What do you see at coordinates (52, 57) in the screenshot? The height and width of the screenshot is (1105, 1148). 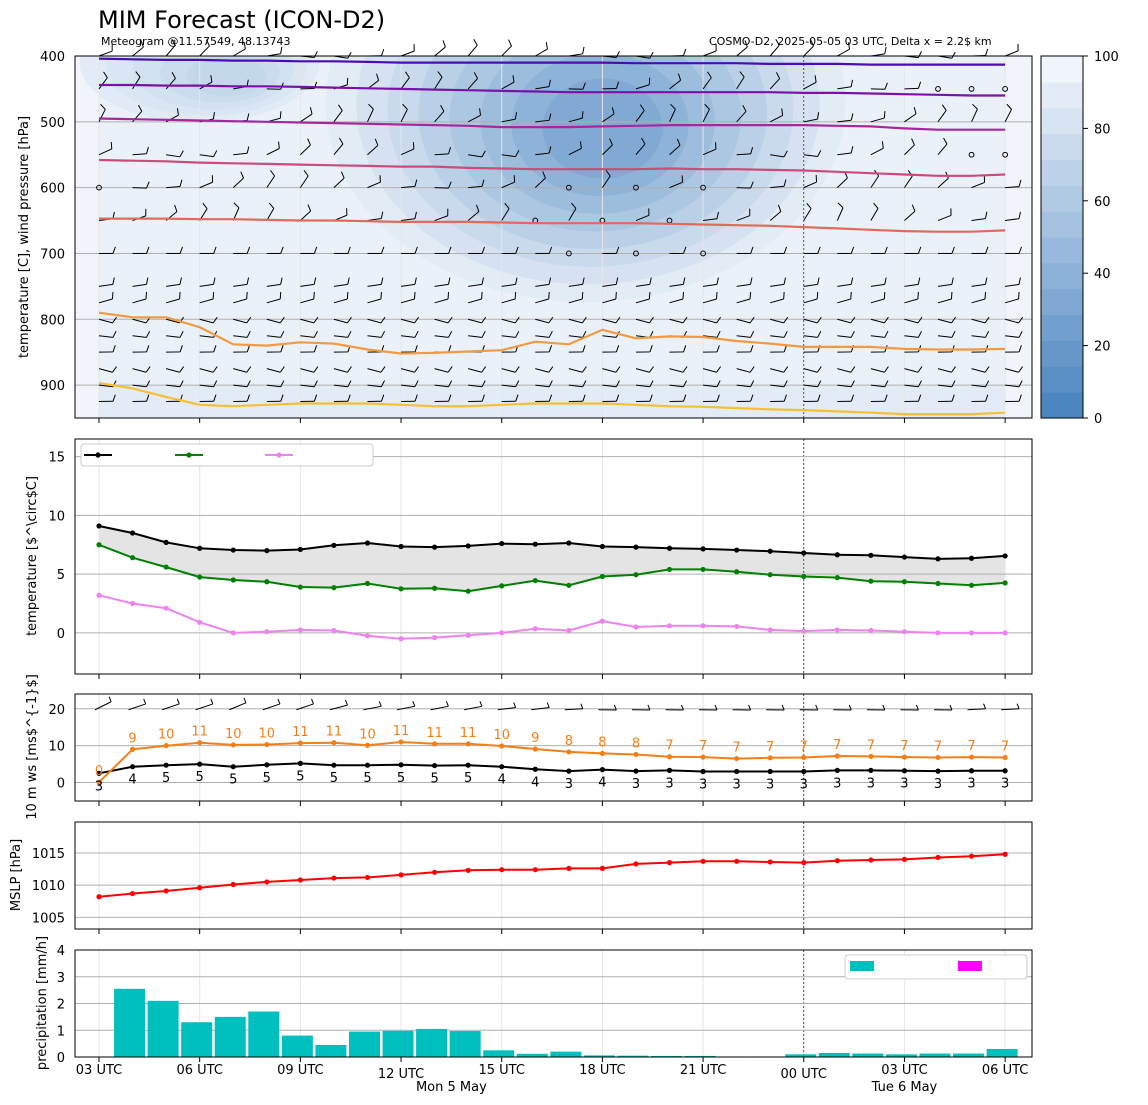 I see `y-tick-label: 400` at bounding box center [52, 57].